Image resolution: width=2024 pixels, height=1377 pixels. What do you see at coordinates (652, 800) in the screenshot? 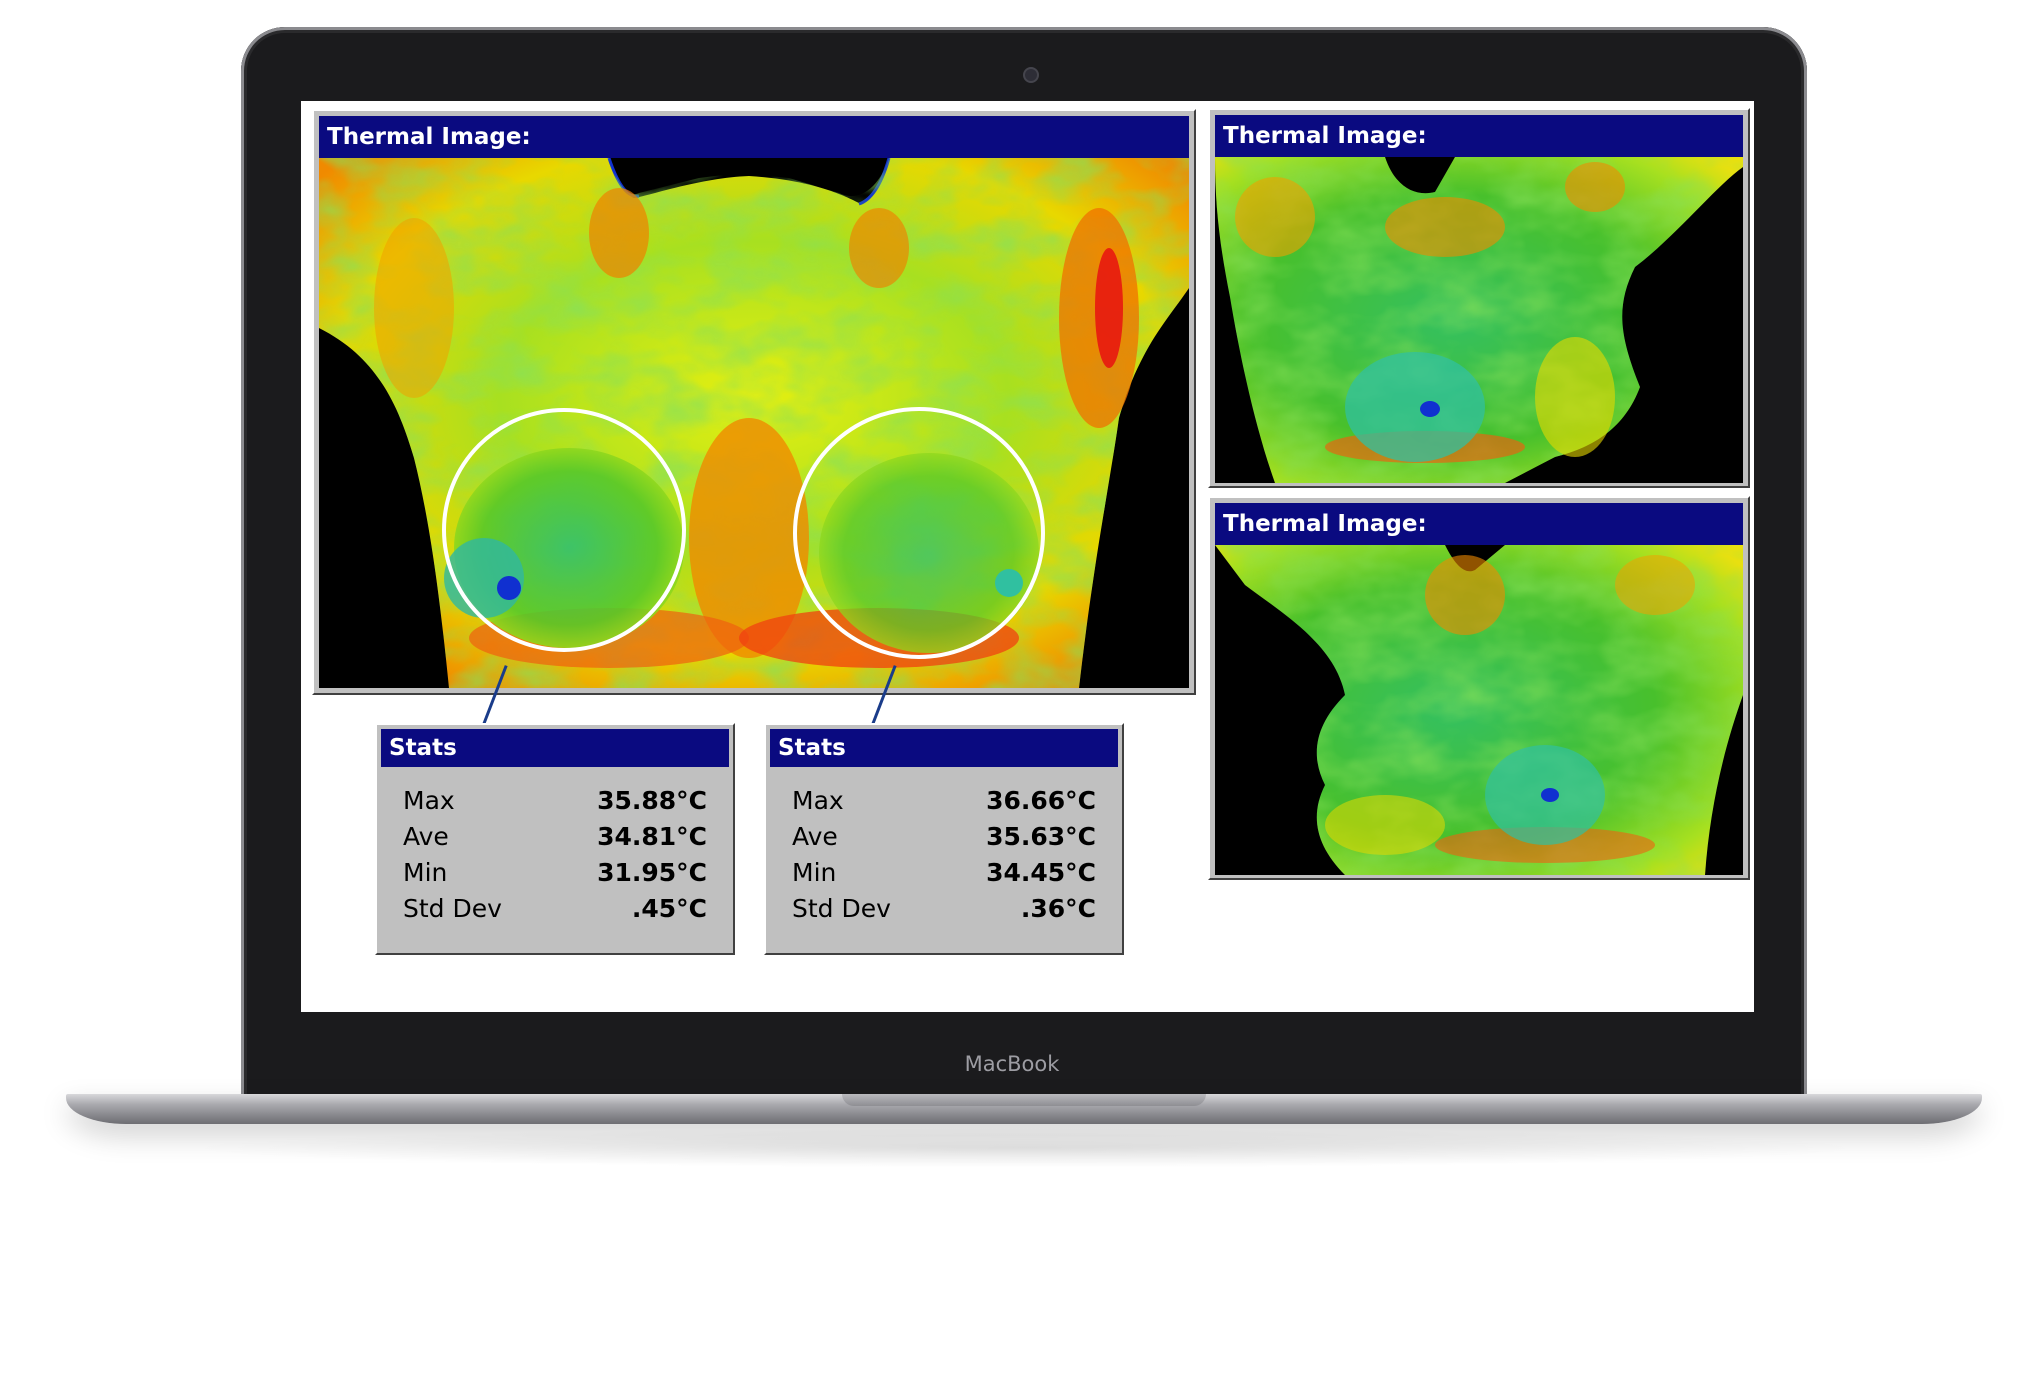
I see `stat-value: 35.88°C` at bounding box center [652, 800].